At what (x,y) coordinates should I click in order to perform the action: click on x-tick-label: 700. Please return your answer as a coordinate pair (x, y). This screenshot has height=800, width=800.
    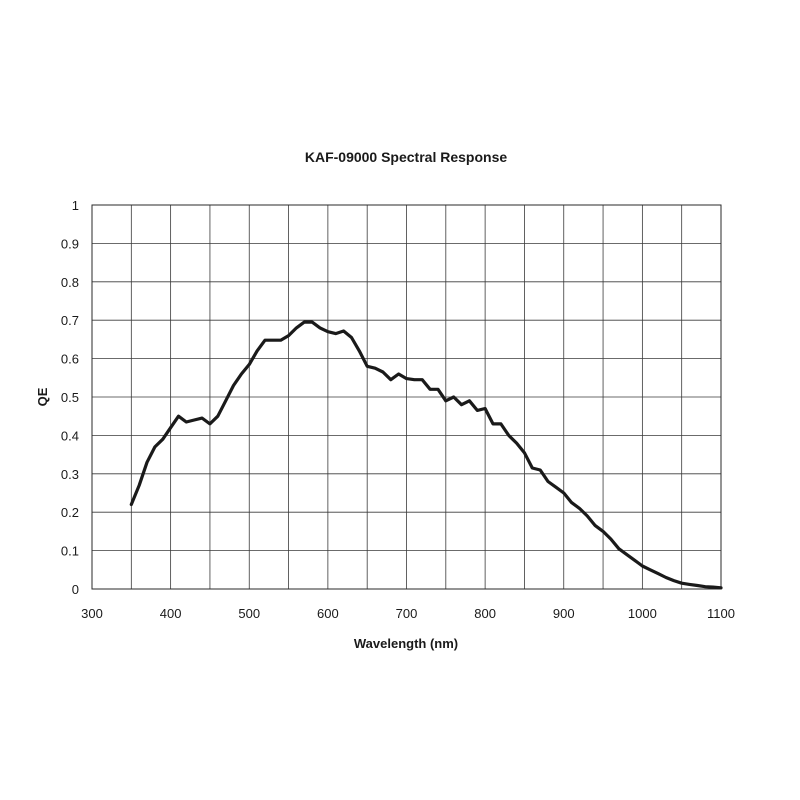
    Looking at the image, I should click on (407, 613).